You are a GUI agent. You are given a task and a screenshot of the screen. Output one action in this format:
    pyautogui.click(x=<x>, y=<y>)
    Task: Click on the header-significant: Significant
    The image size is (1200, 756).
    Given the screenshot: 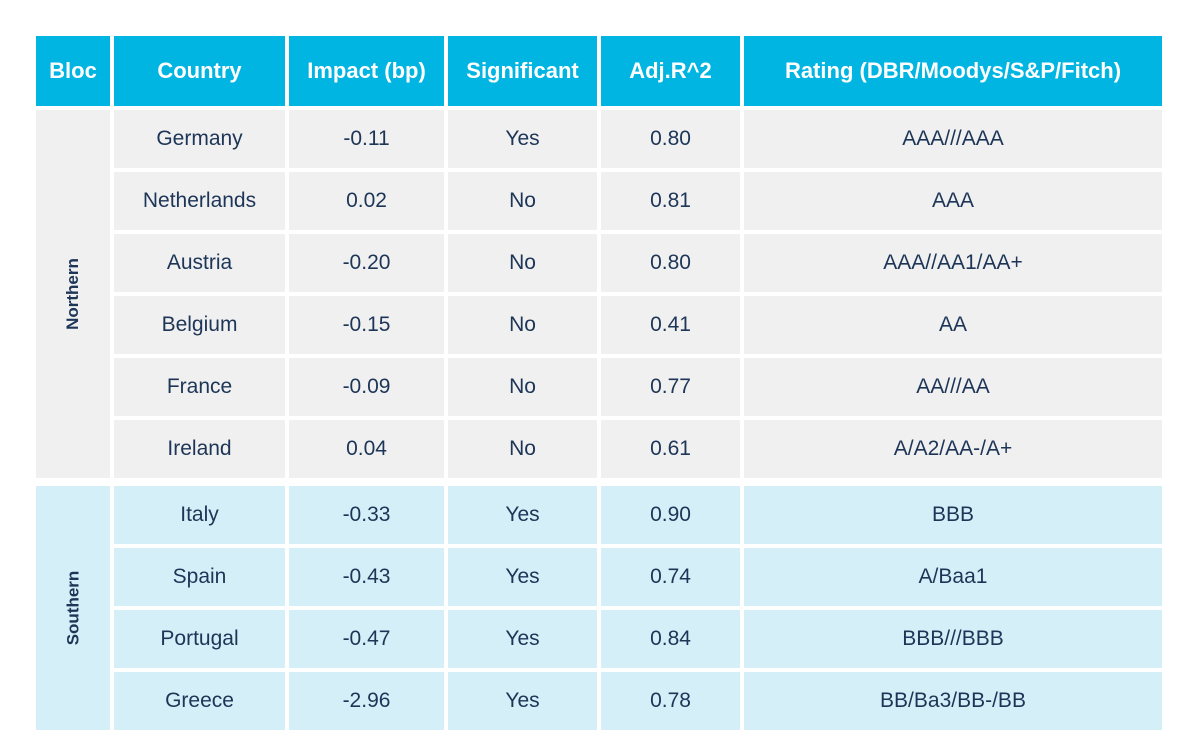 What is the action you would take?
    pyautogui.click(x=522, y=71)
    